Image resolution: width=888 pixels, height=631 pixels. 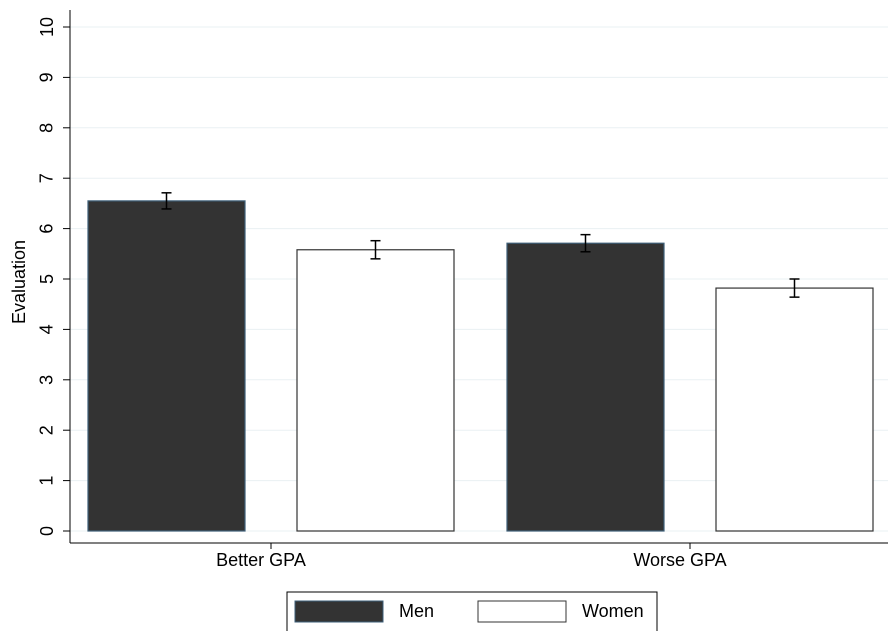 What do you see at coordinates (679, 560) in the screenshot?
I see `x-tick-label: Worse GPA` at bounding box center [679, 560].